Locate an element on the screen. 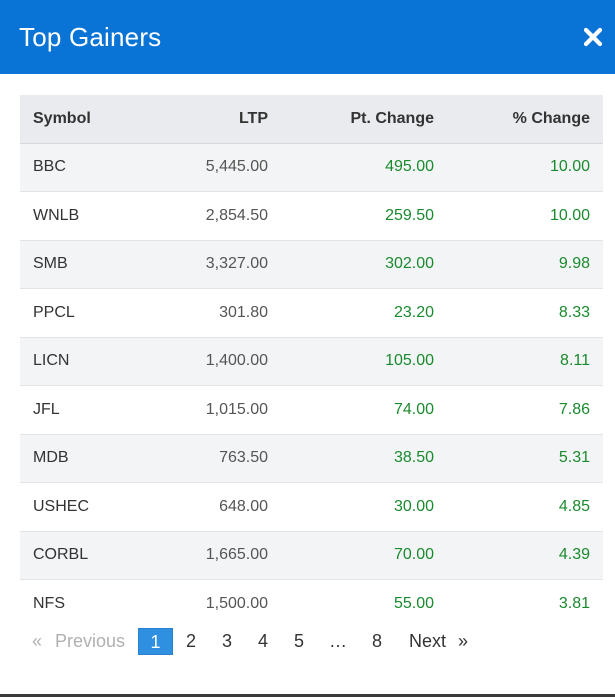 The height and width of the screenshot is (697, 615). column-header-pt-change: Pt. Change is located at coordinates (392, 118).